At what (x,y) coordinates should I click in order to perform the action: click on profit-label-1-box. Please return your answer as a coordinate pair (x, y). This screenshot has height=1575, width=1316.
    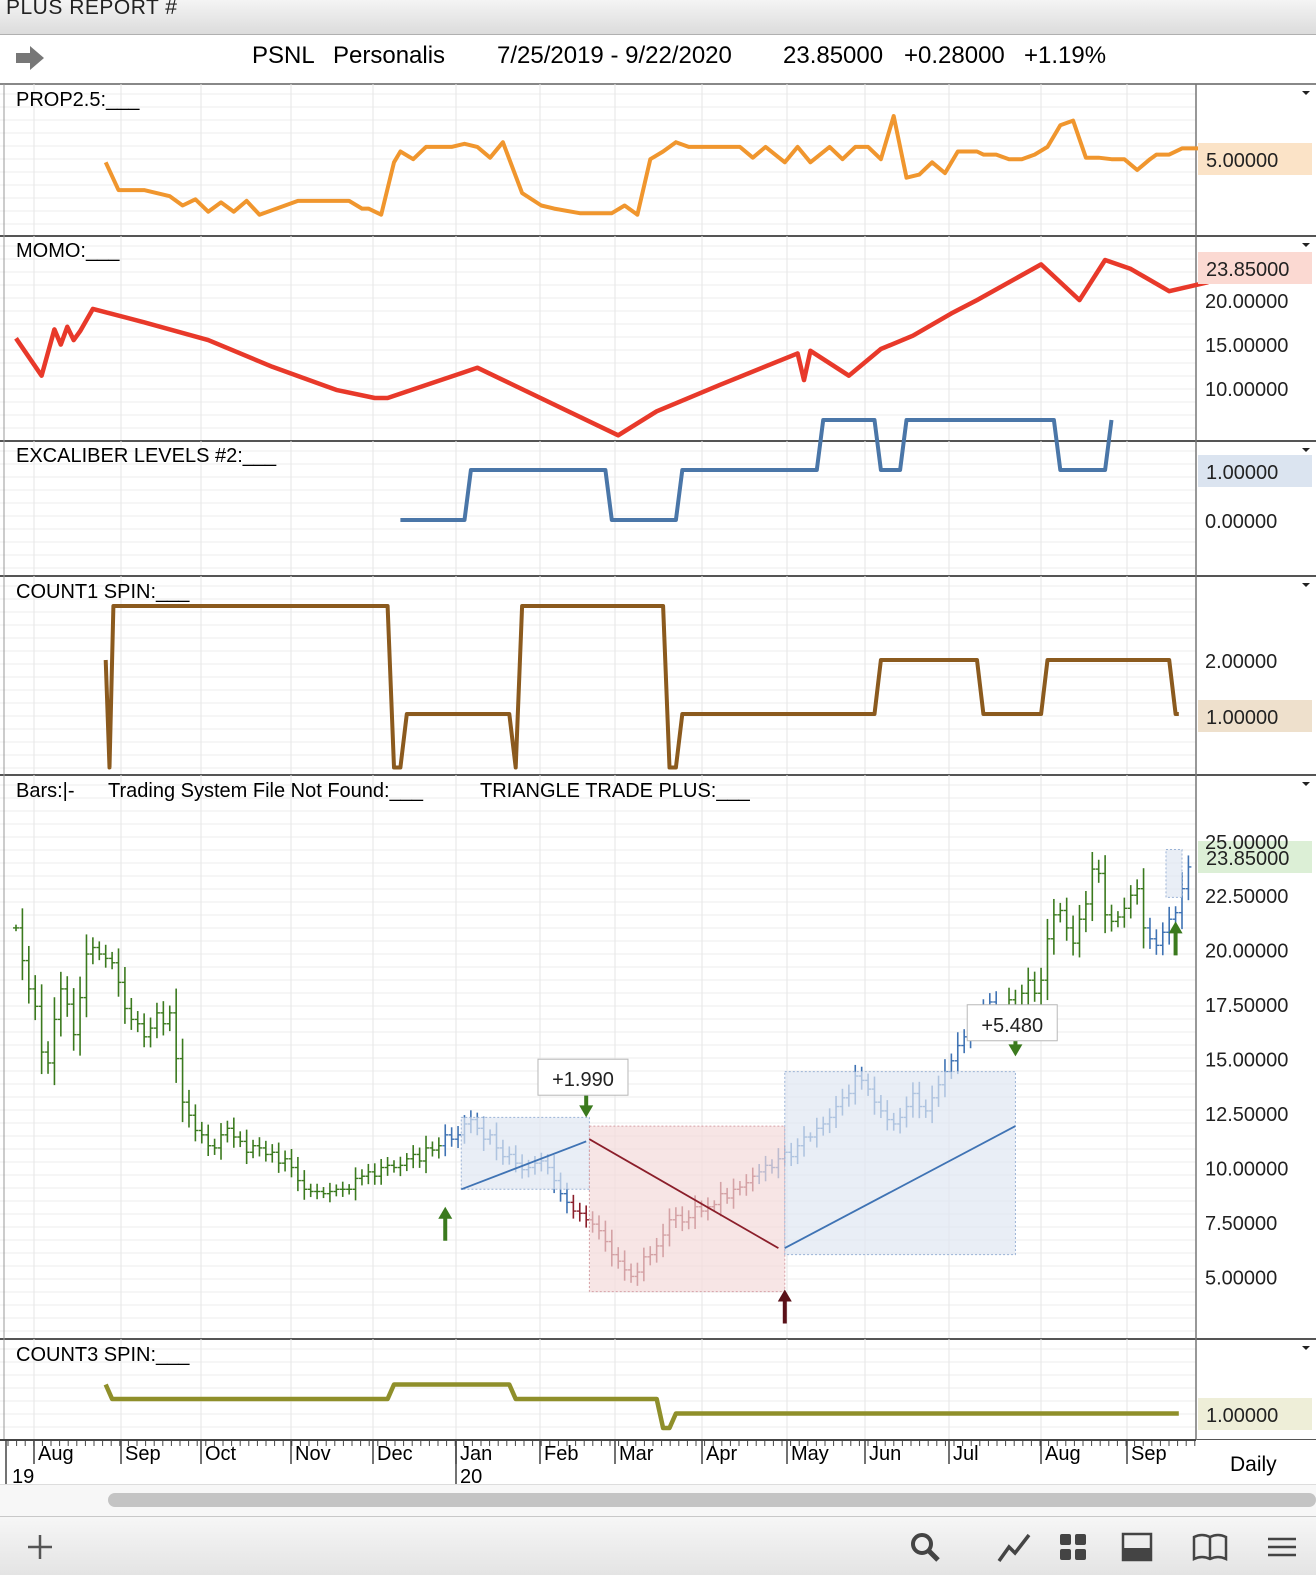
    Looking at the image, I should click on (583, 1077).